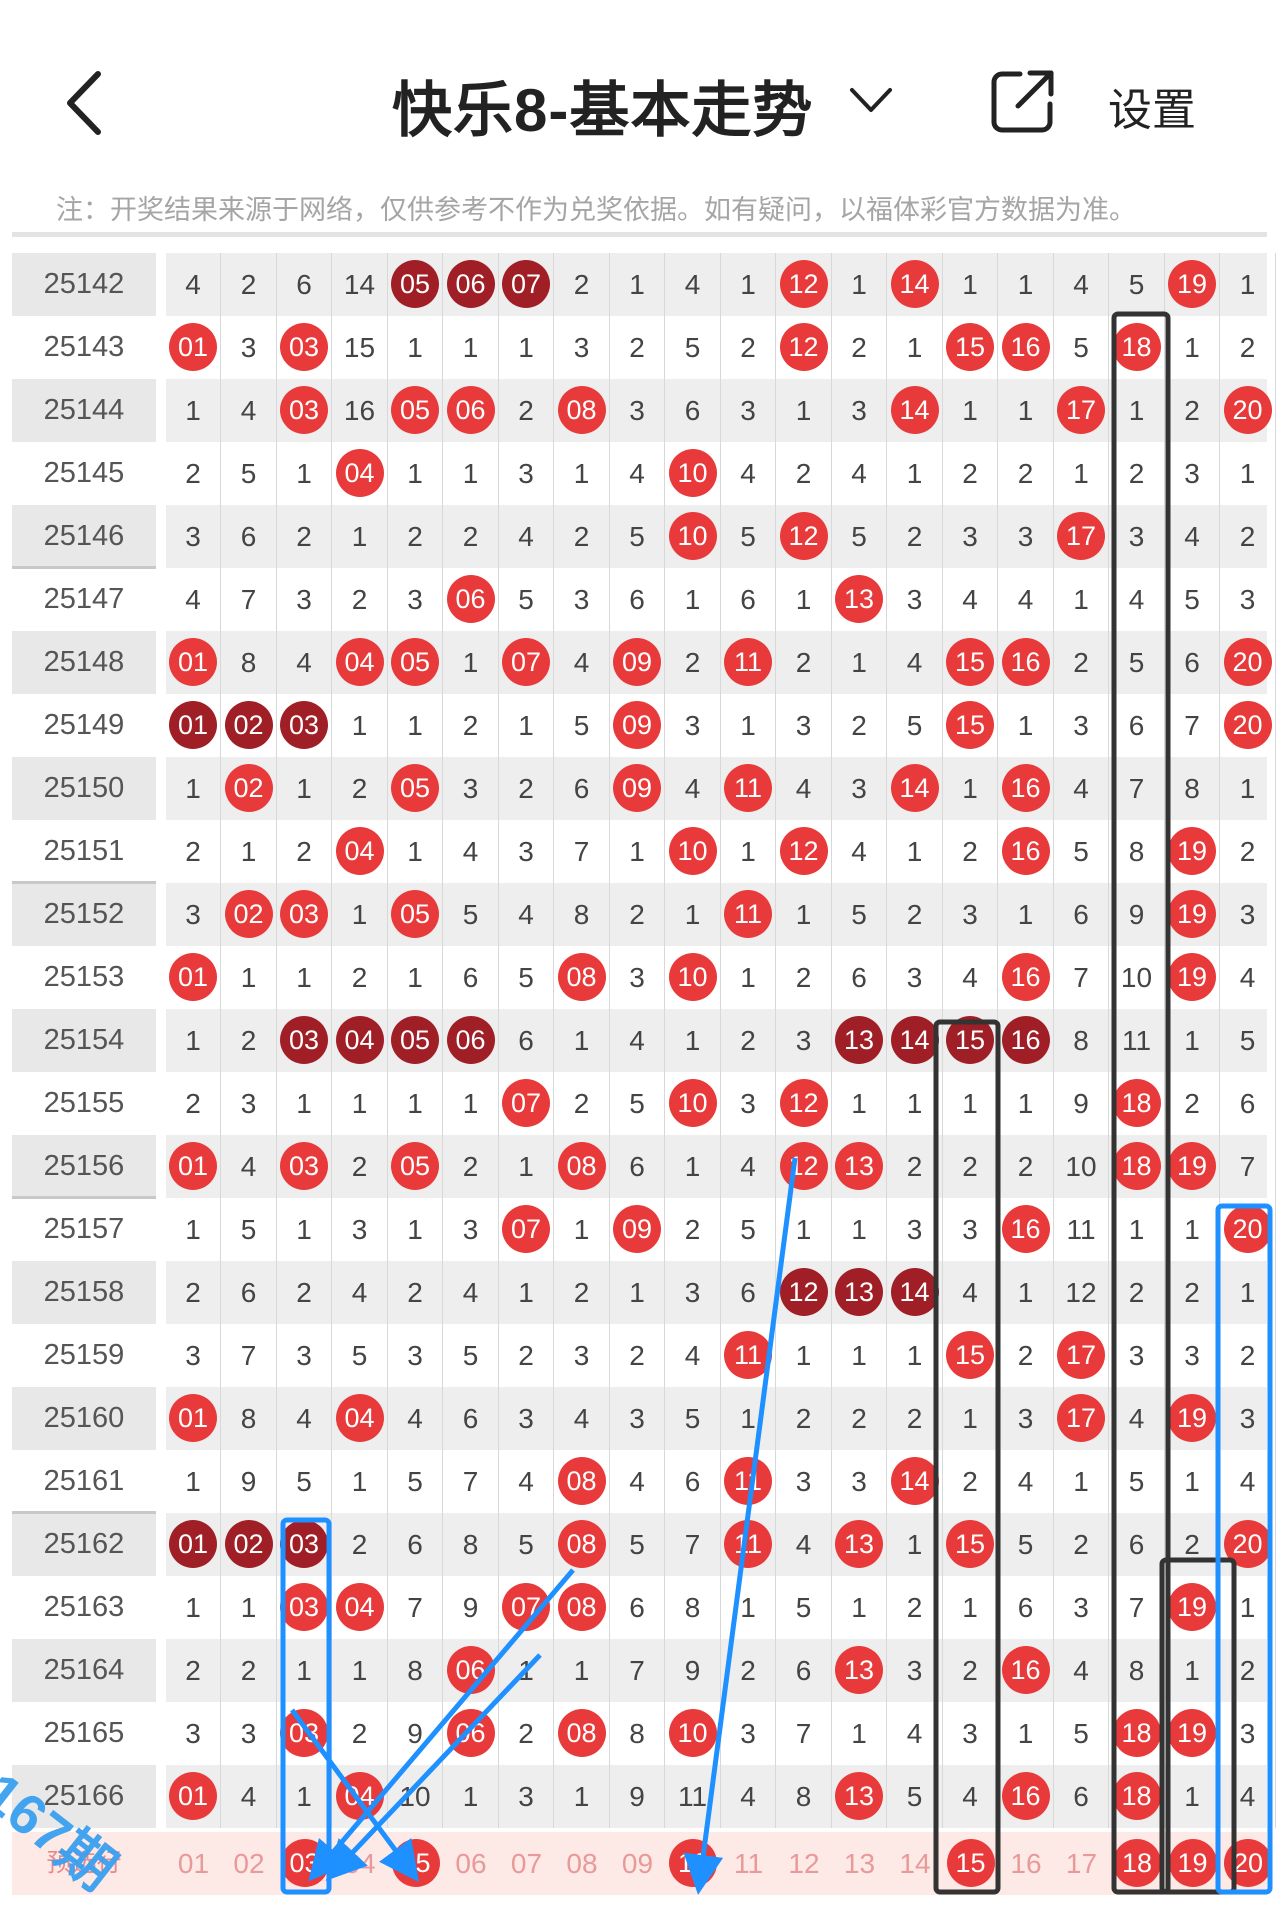 The width and height of the screenshot is (1279, 1916). What do you see at coordinates (1025, 1040) in the screenshot?
I see `consecutive-ball: 16` at bounding box center [1025, 1040].